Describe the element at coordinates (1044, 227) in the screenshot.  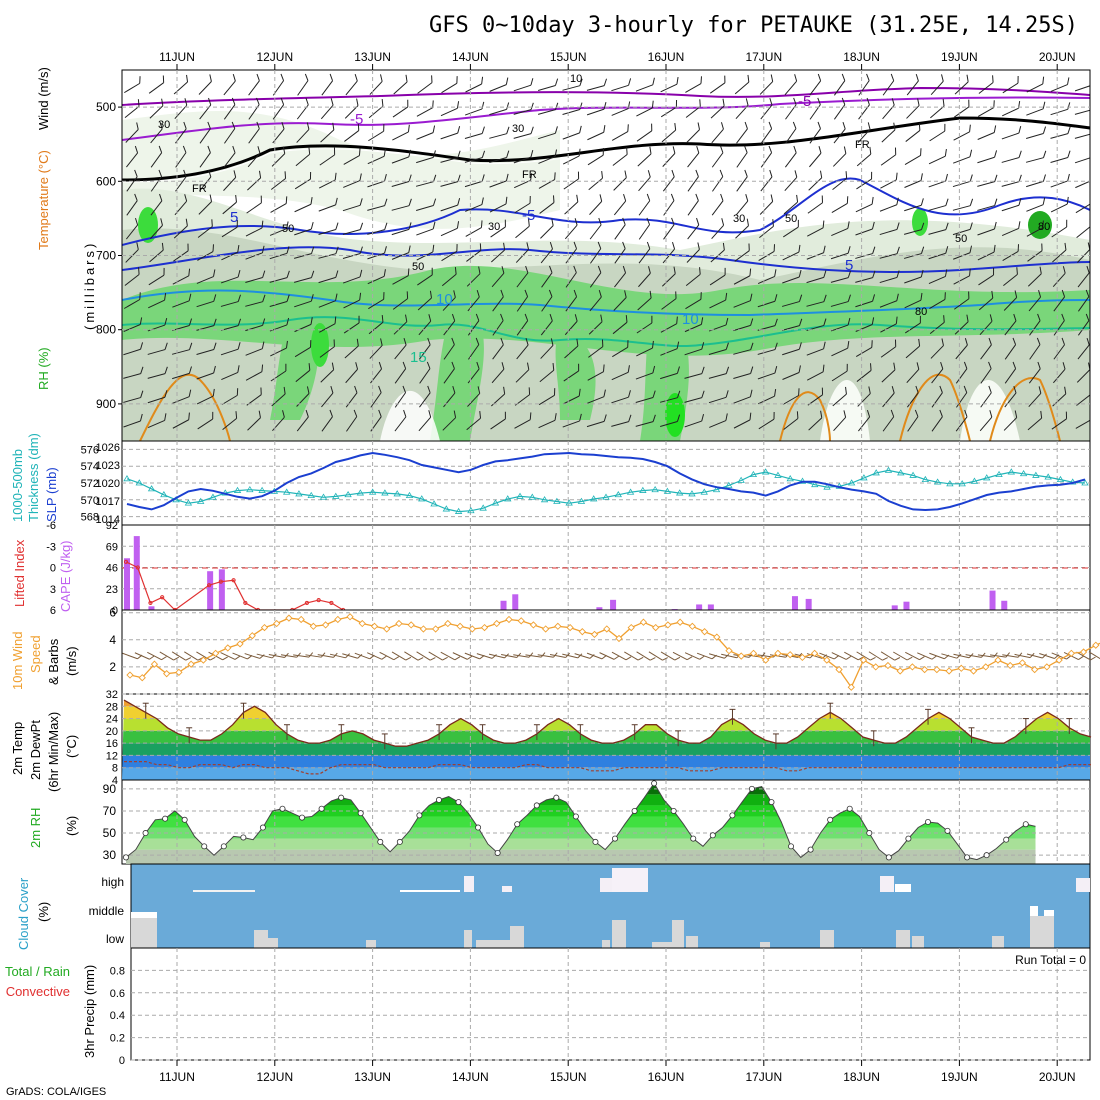
I see `rh-label: 80` at that location.